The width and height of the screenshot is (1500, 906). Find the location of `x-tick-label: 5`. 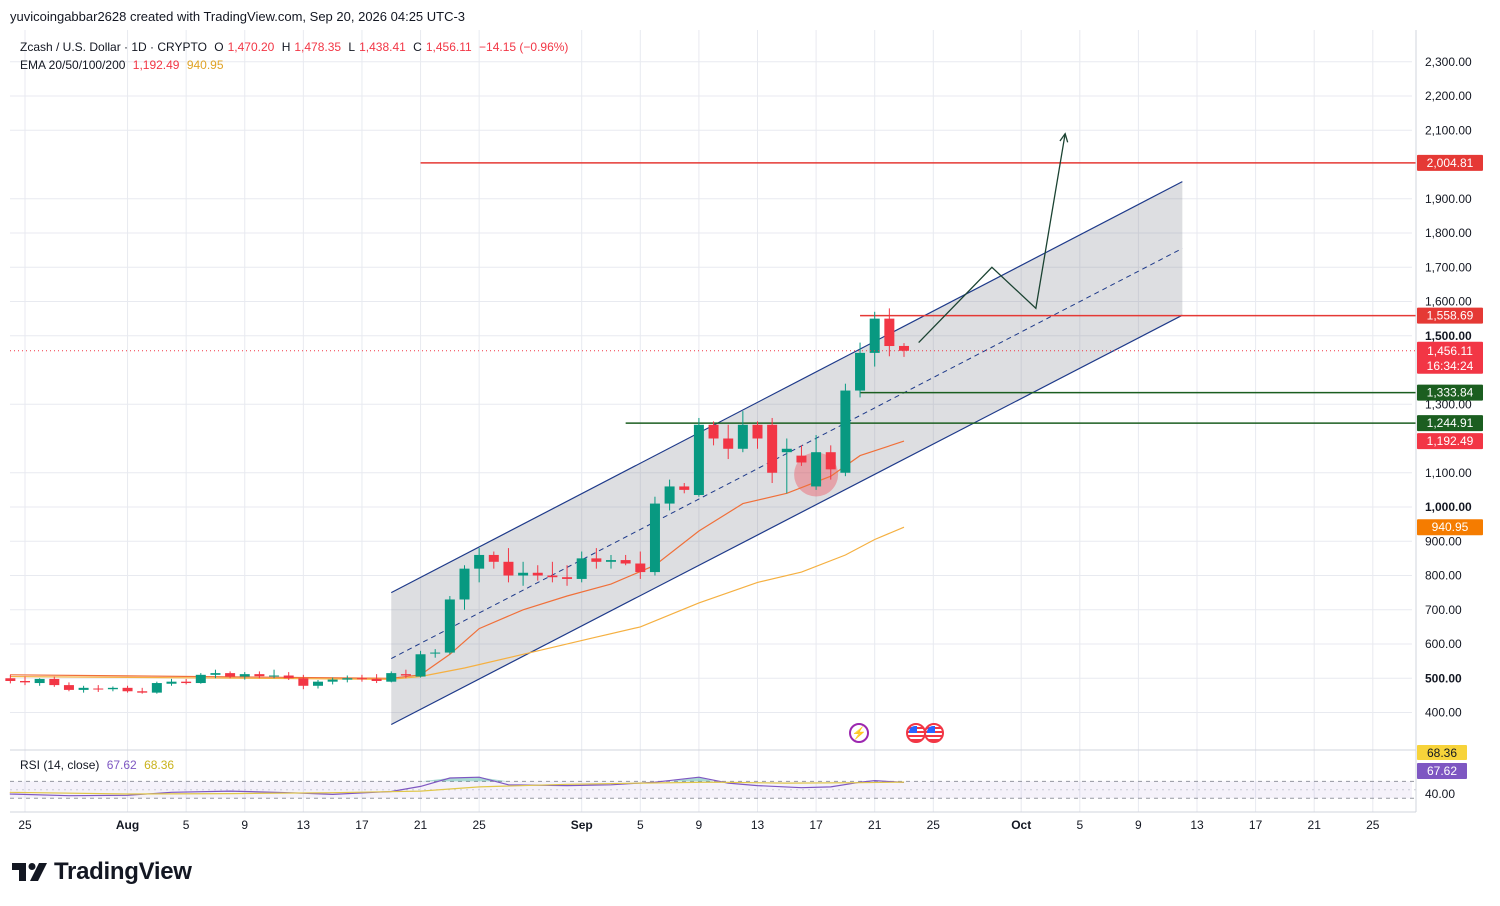

x-tick-label: 5 is located at coordinates (1079, 825).